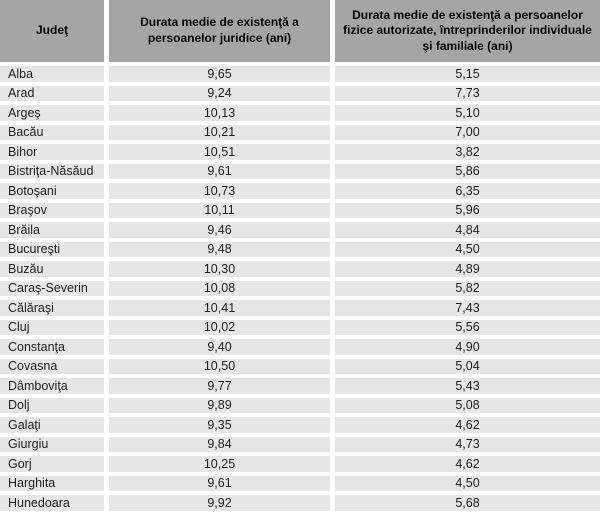  I want to click on juridice-value-cell: 9,84, so click(219, 444).